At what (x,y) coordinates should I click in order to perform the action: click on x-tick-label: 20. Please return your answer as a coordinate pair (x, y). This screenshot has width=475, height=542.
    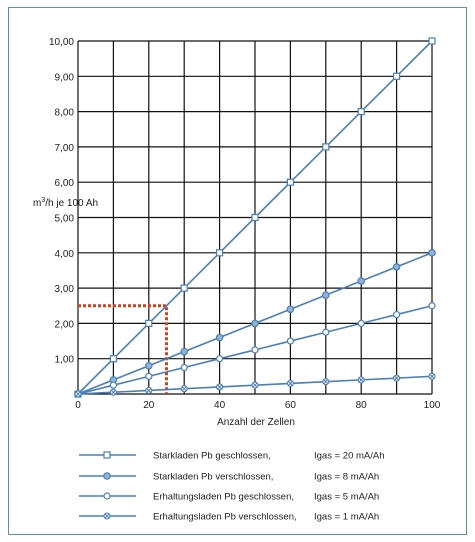
    Looking at the image, I should click on (149, 405).